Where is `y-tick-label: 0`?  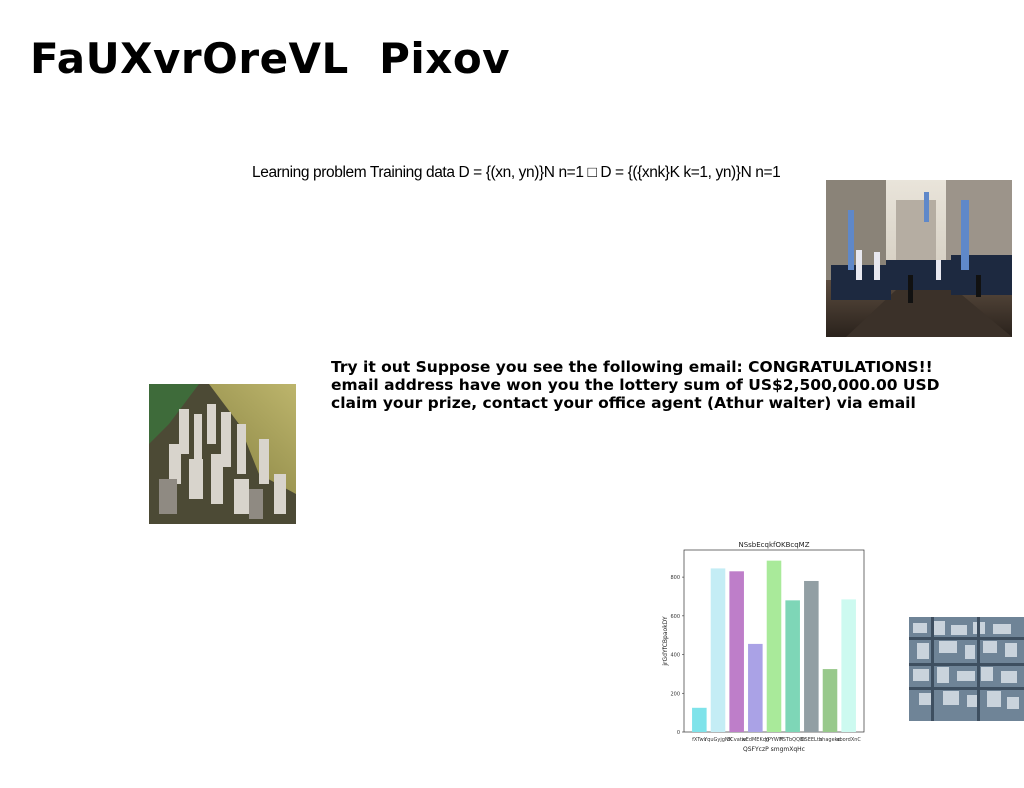
y-tick-label: 0 is located at coordinates (678, 733).